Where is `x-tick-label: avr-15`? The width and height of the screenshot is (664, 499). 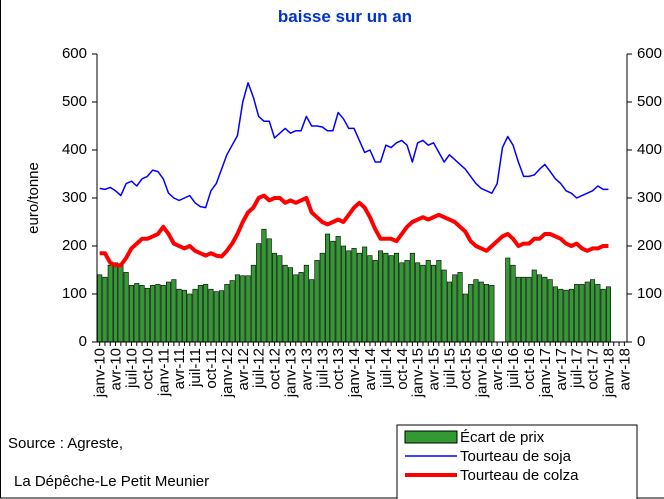 x-tick-label: avr-15 is located at coordinates (434, 369).